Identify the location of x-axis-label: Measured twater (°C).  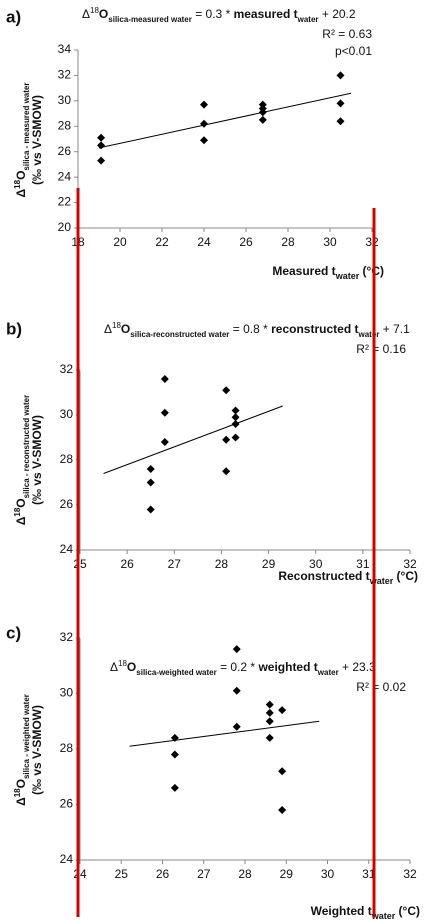
(328, 272).